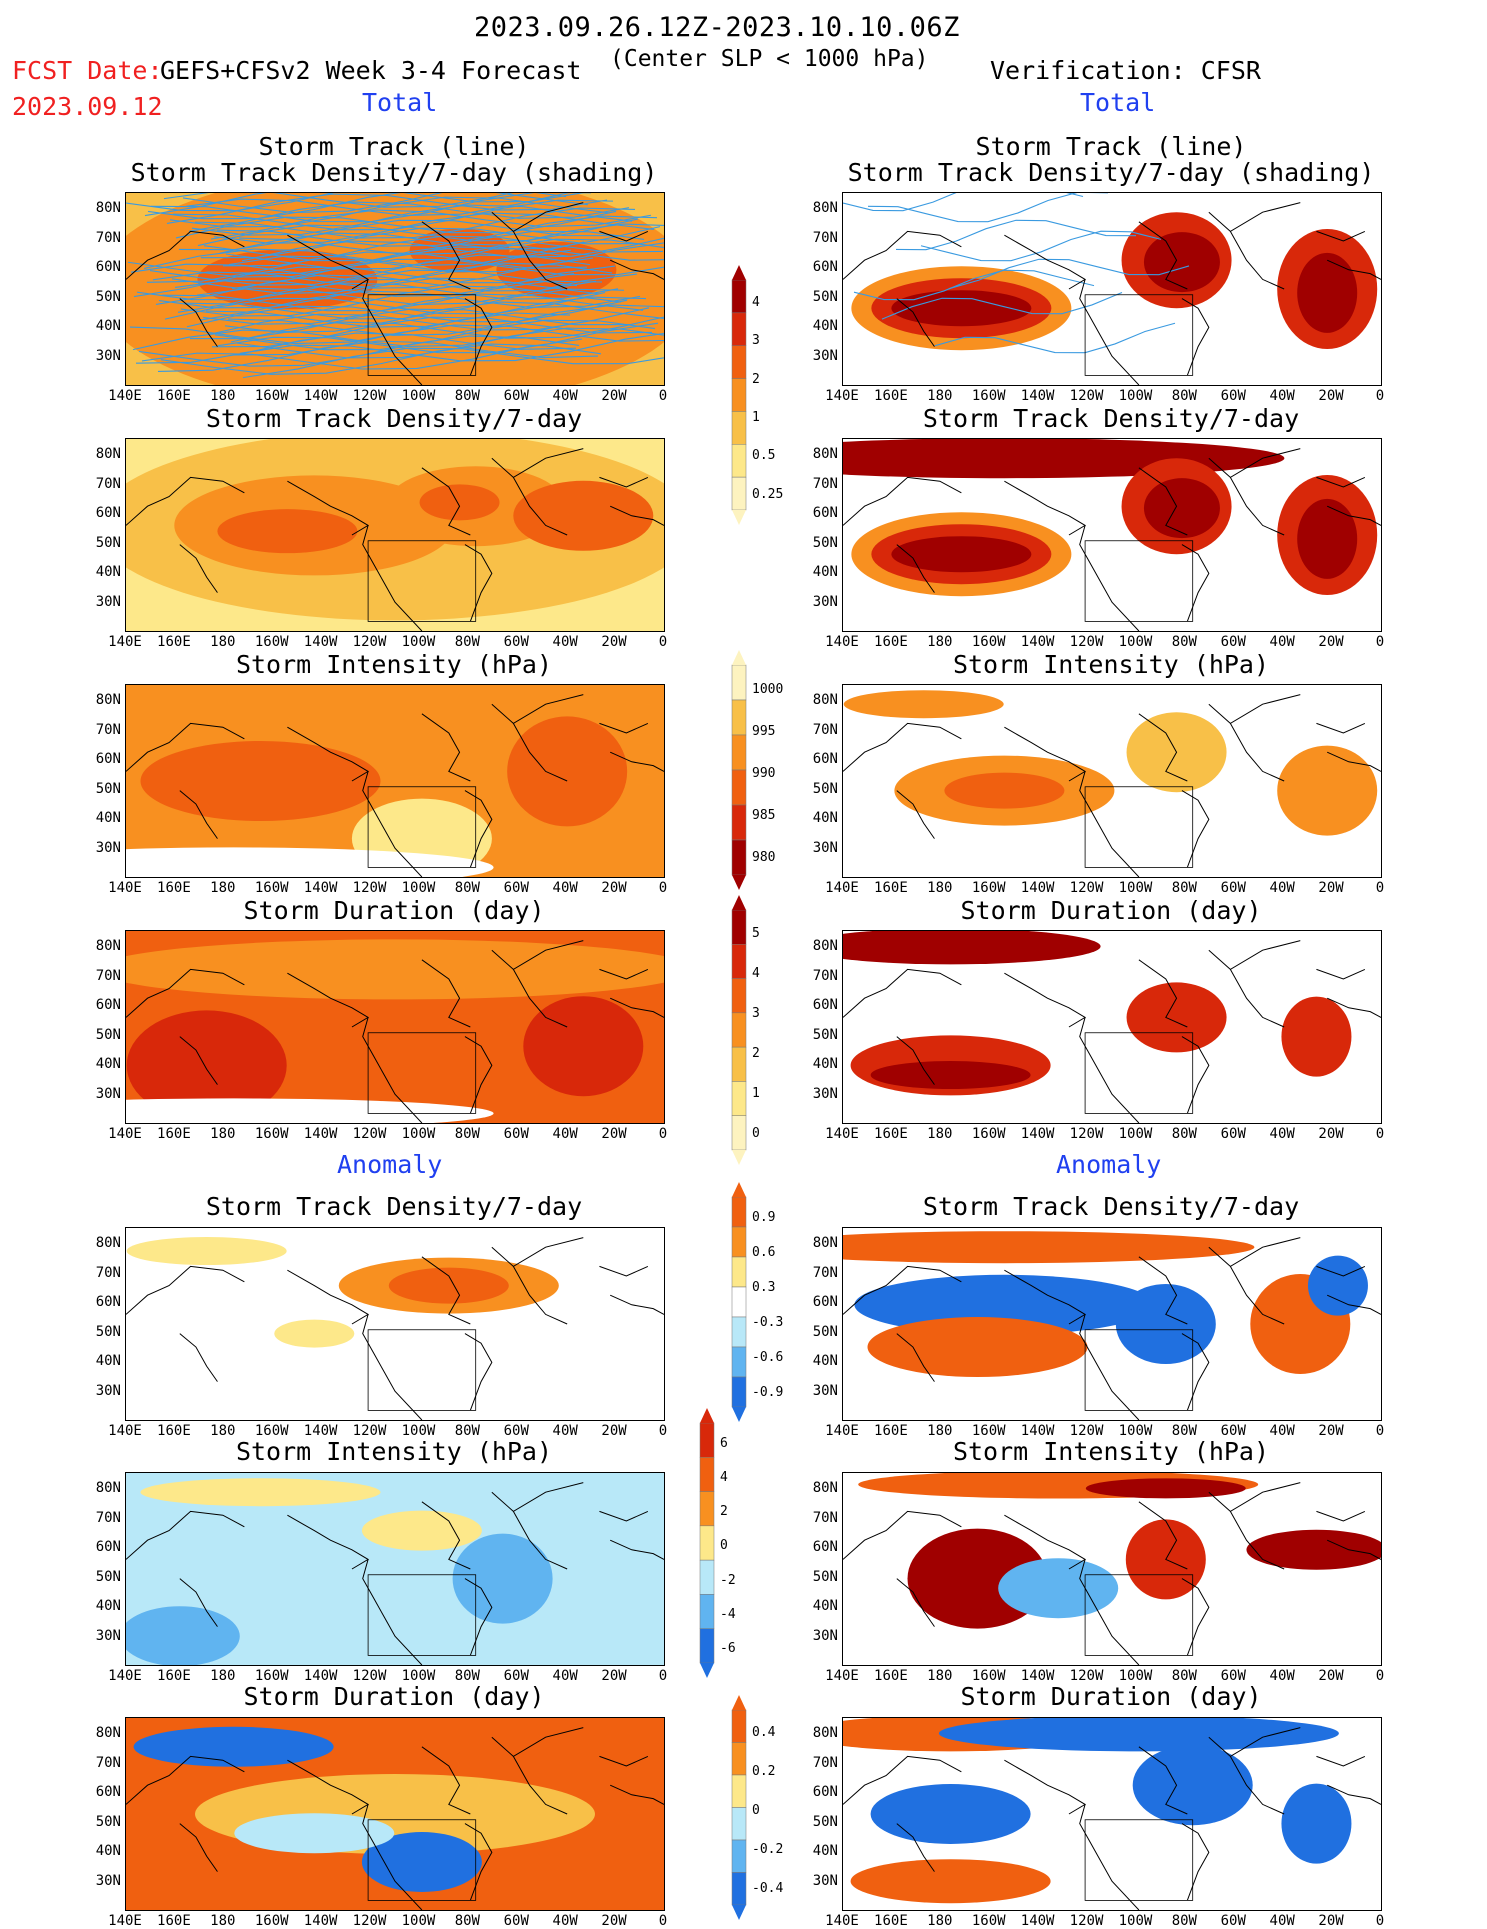  What do you see at coordinates (1111, 1206) in the screenshot?
I see `panel-title-density-anom-right: Storm Track Density/7-day` at bounding box center [1111, 1206].